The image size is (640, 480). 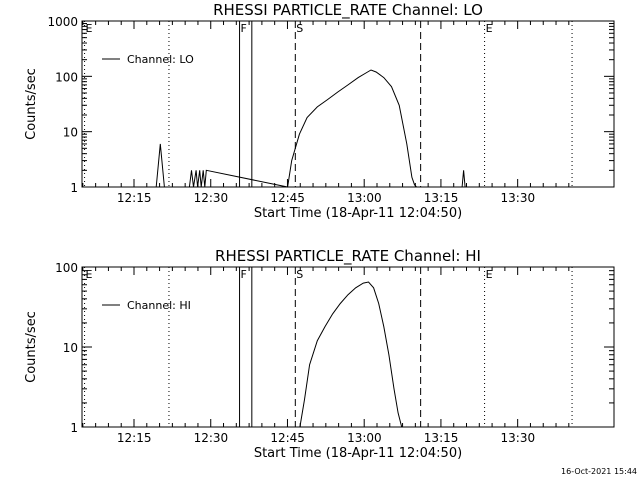 I want to click on chart-title: RHESSI PARTICLE_RATE Channel: LO, so click(x=348, y=10).